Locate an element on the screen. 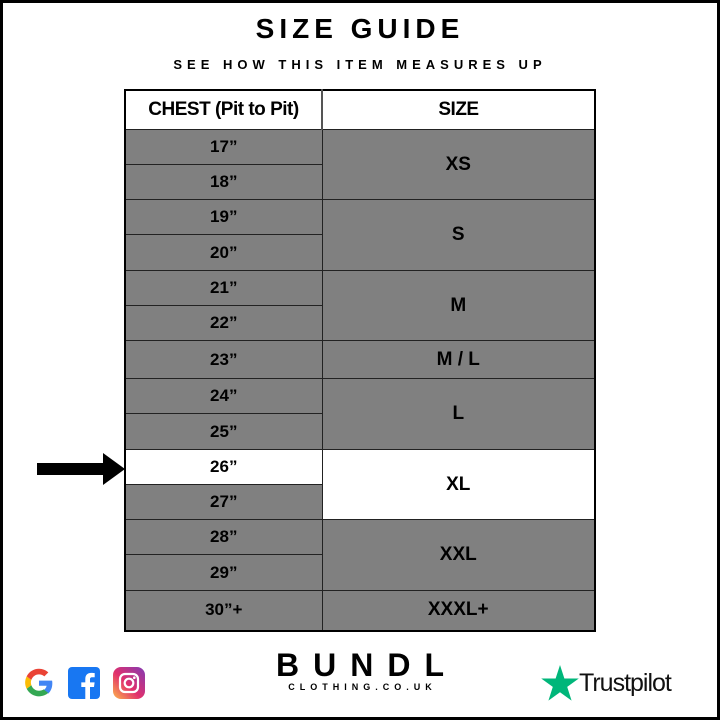  chest-cell: 23” is located at coordinates (223, 359).